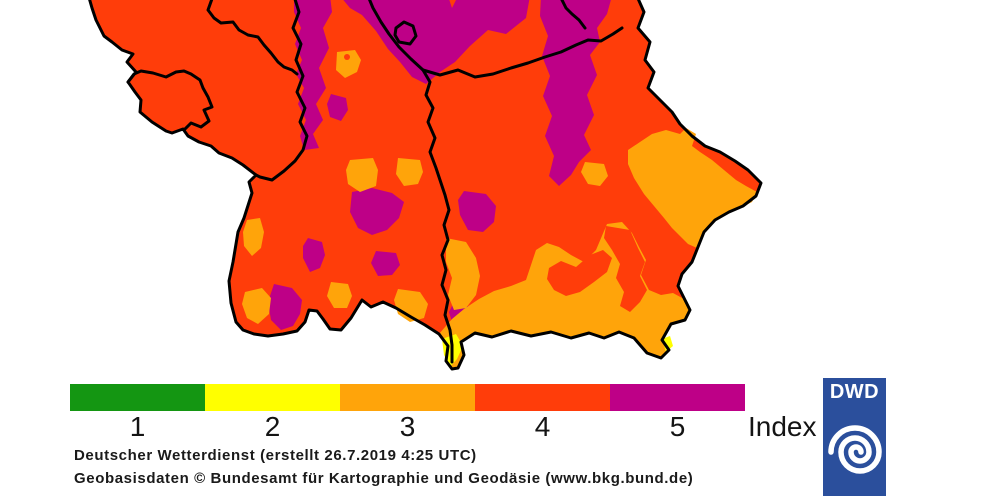 The height and width of the screenshot is (500, 1000). I want to click on legend-value-4: 4, so click(542, 426).